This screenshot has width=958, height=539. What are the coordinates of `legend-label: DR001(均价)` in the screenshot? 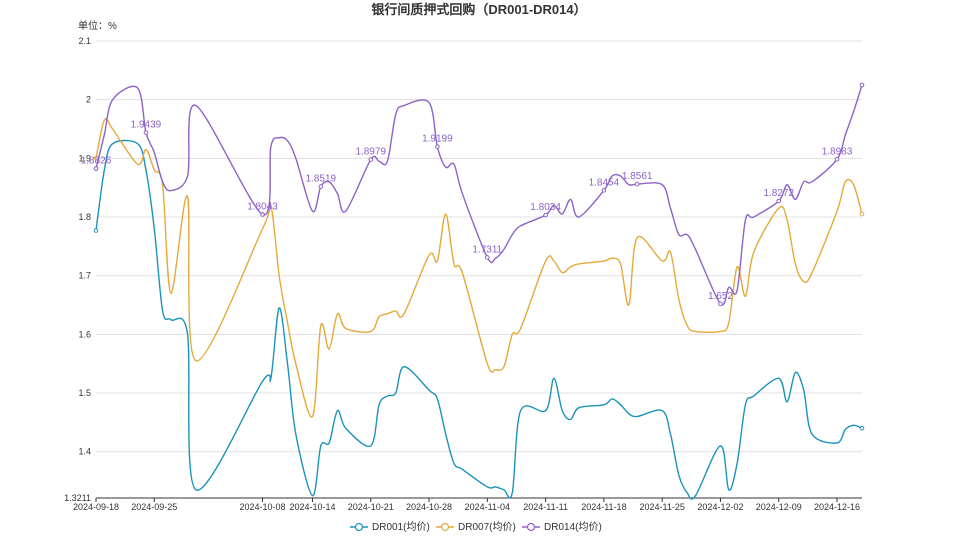 It's located at (401, 527).